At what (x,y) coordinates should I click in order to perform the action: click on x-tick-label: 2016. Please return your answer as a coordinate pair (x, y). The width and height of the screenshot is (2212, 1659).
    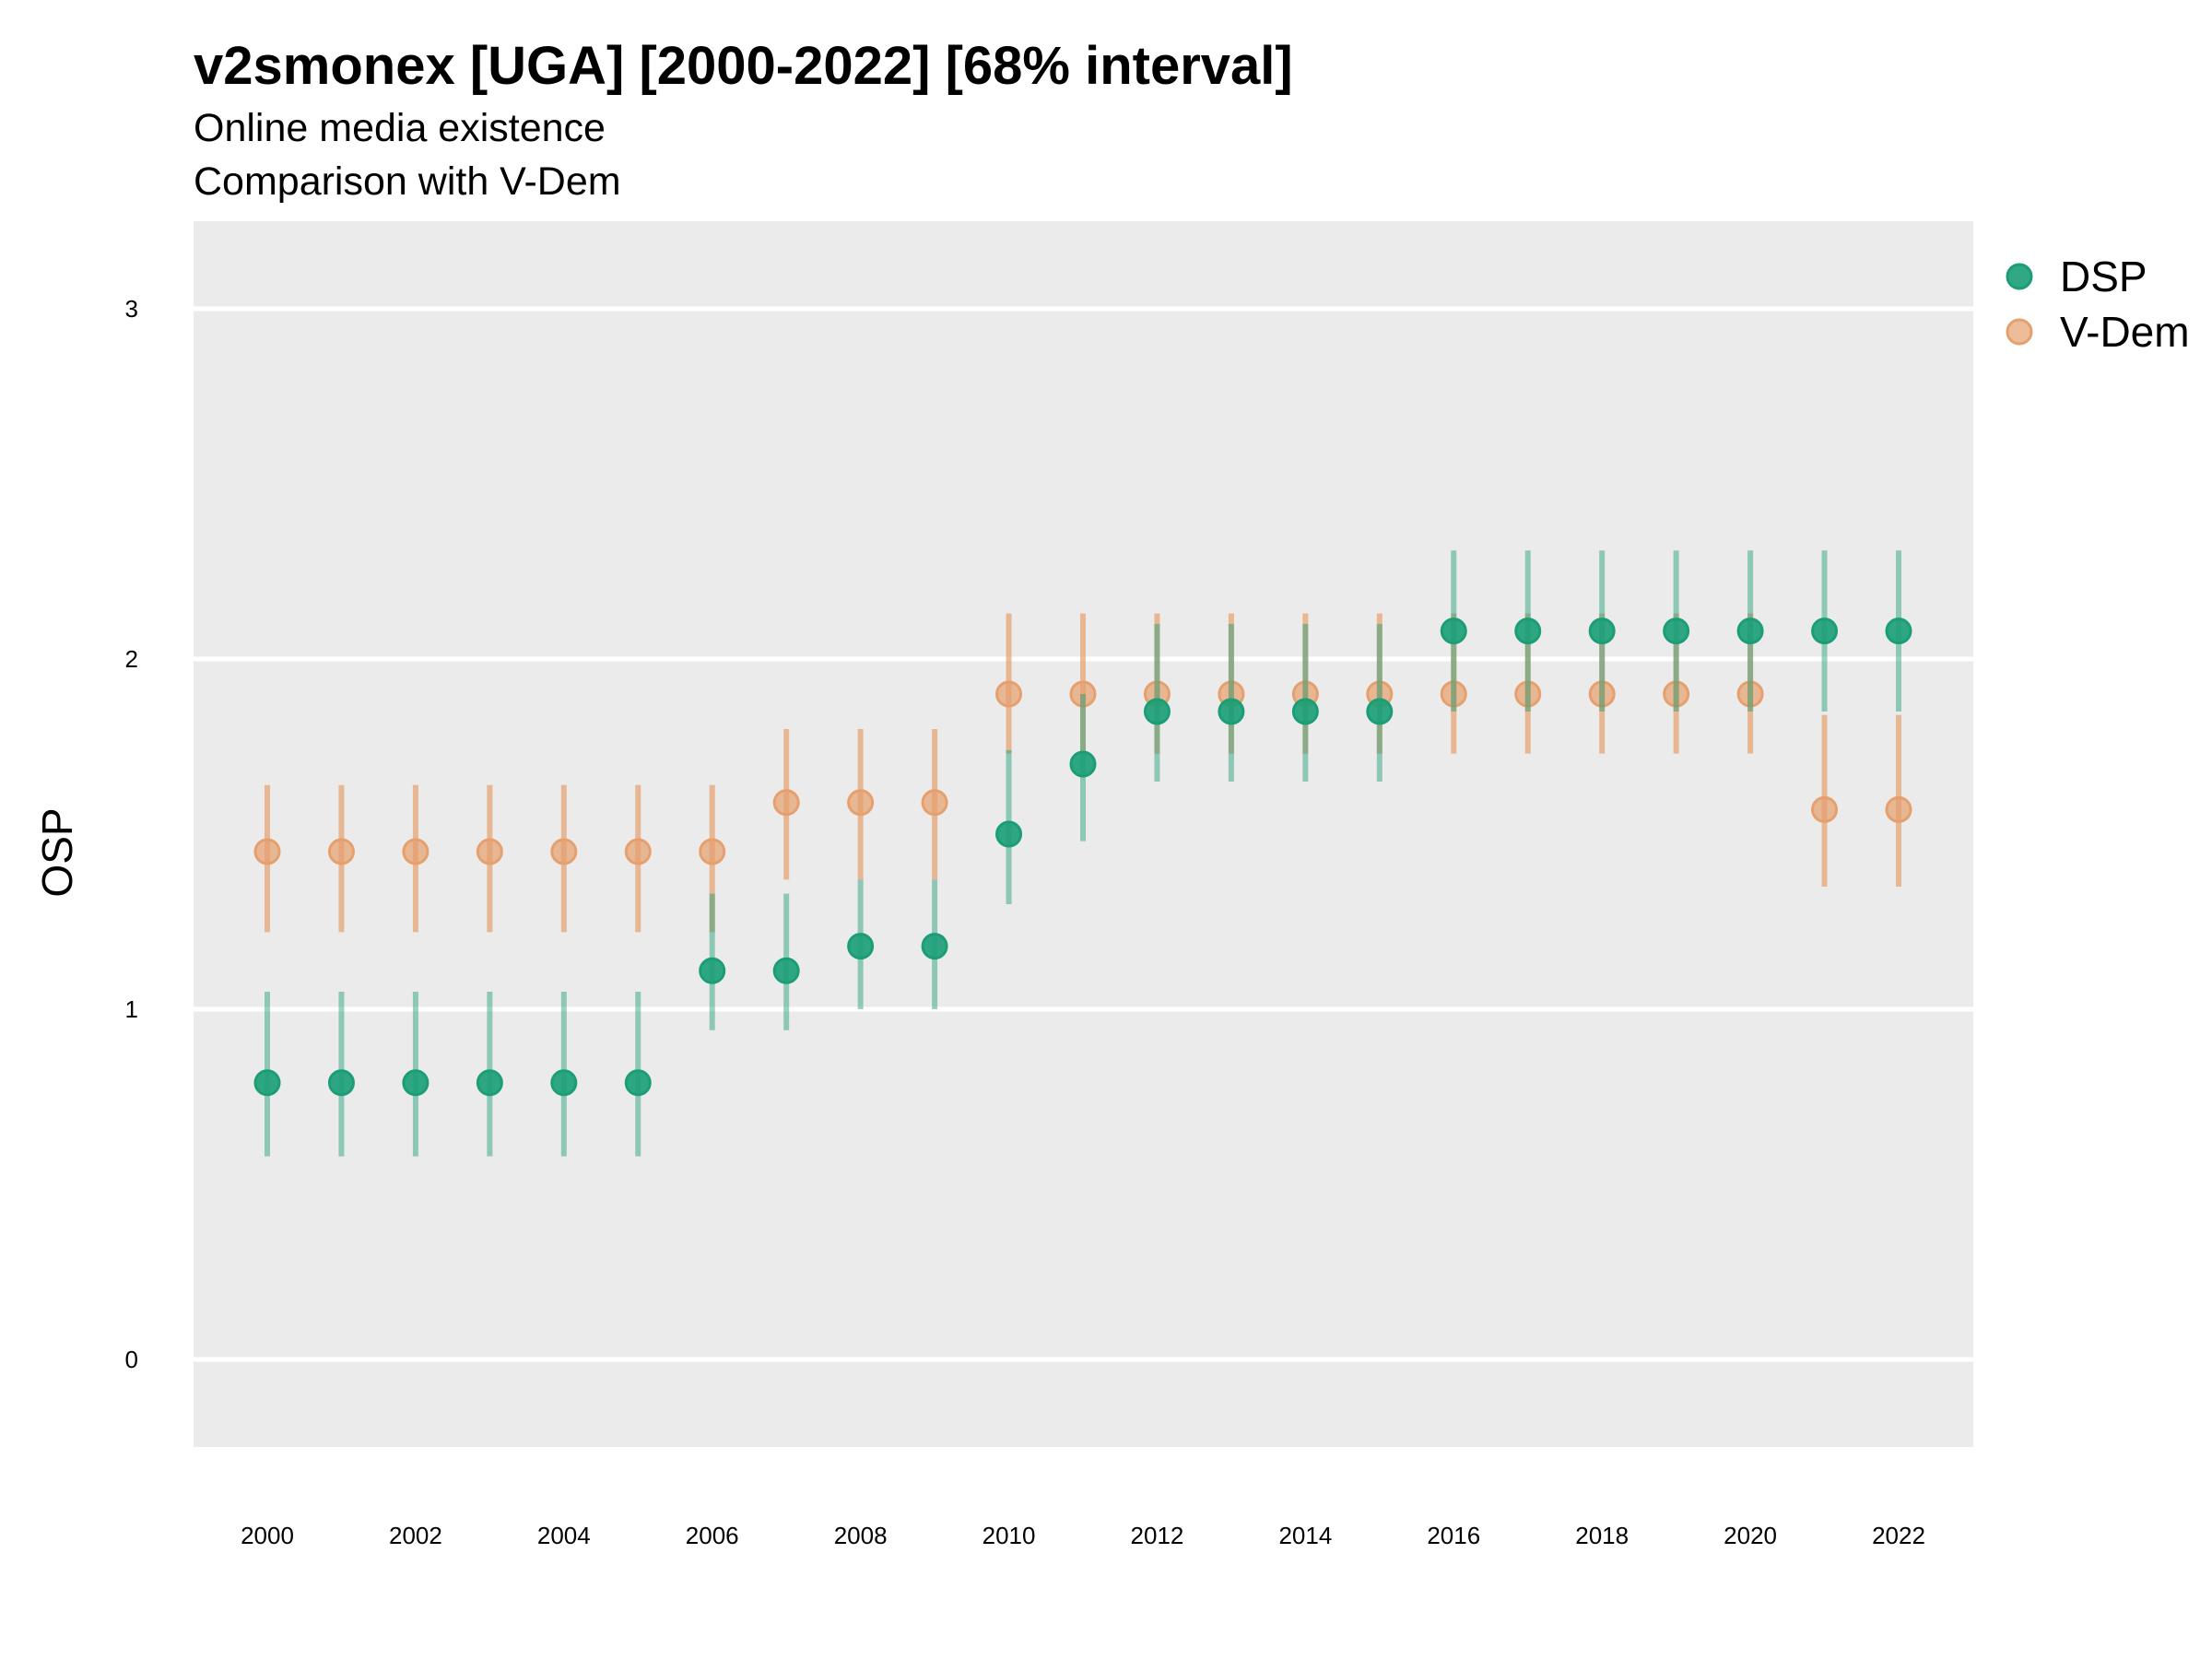
    Looking at the image, I should click on (1453, 1535).